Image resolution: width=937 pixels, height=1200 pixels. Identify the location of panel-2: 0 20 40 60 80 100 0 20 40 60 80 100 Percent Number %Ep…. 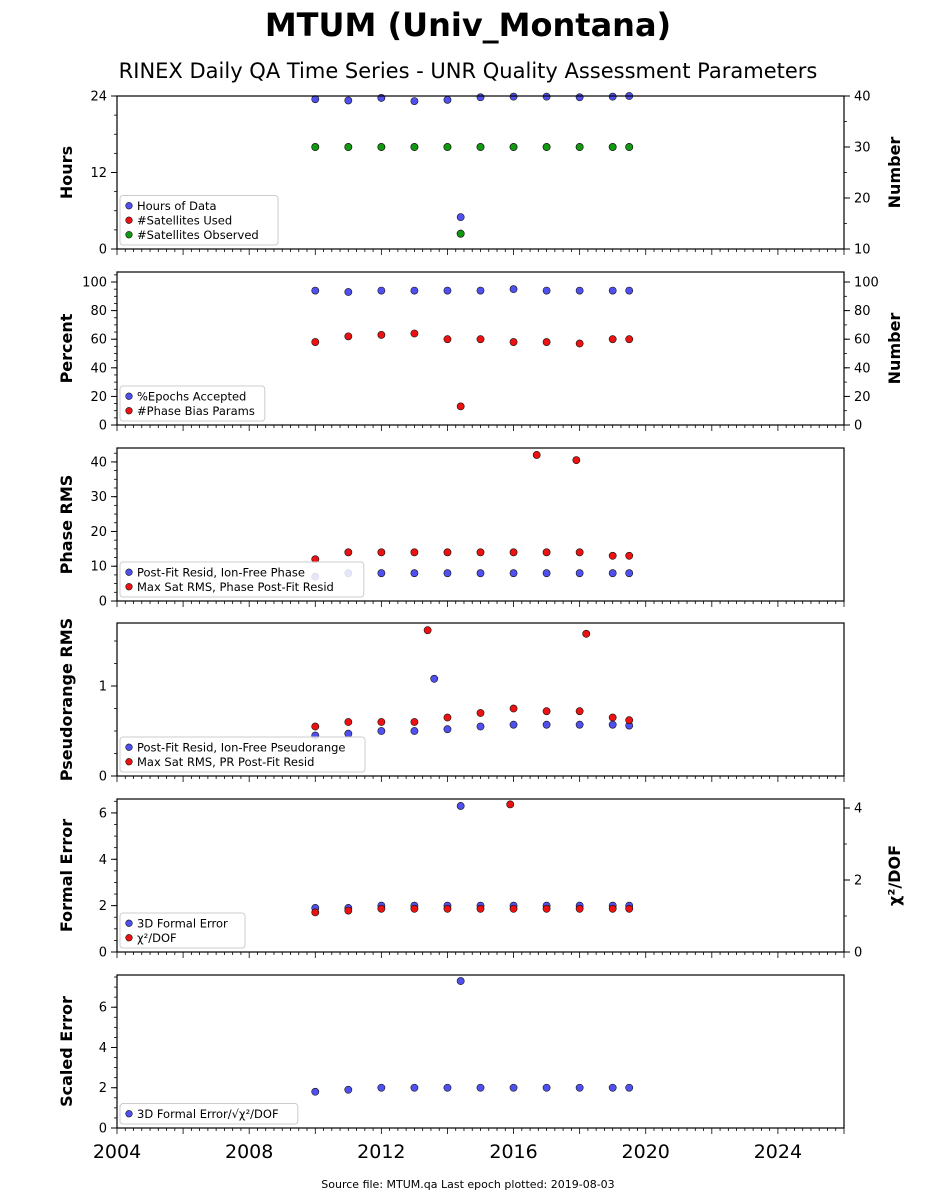
(480, 352).